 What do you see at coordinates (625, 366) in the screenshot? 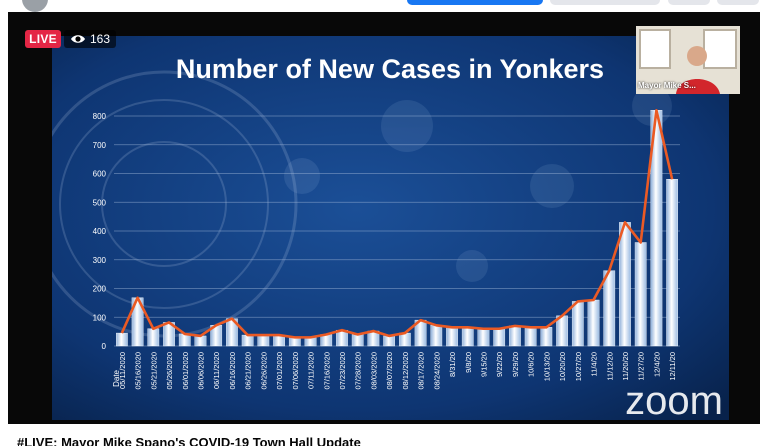
I see `x-tick-label: 11/20/20` at bounding box center [625, 366].